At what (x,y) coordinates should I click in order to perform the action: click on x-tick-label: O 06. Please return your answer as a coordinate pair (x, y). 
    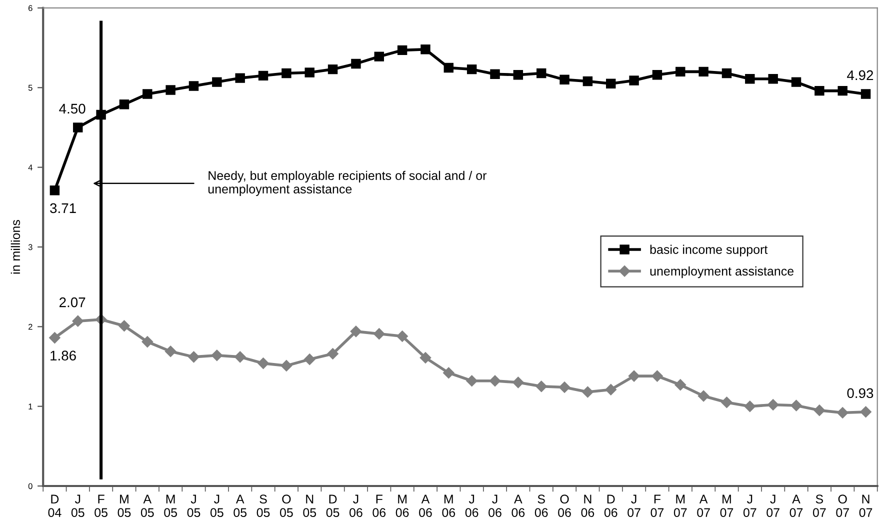
    Looking at the image, I should click on (564, 505).